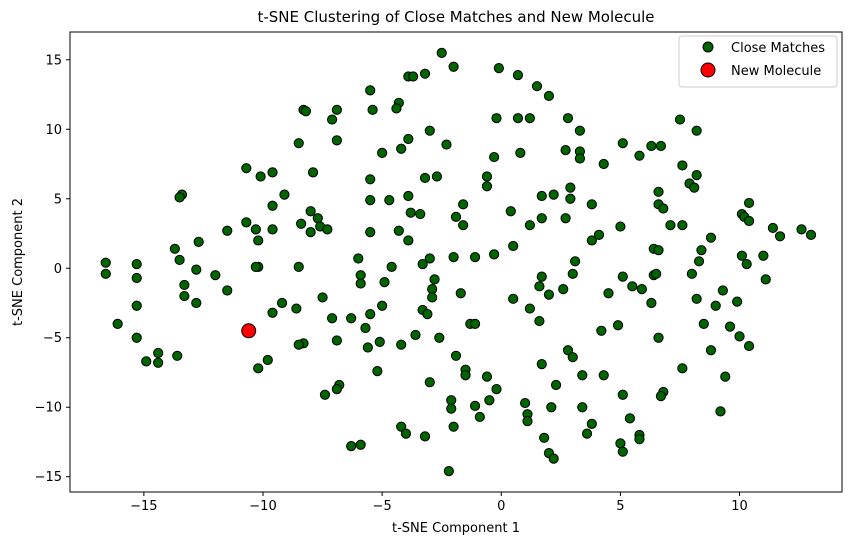 Image resolution: width=853 pixels, height=545 pixels. I want to click on y-axis-label: t-SNE Component 2, so click(18, 262).